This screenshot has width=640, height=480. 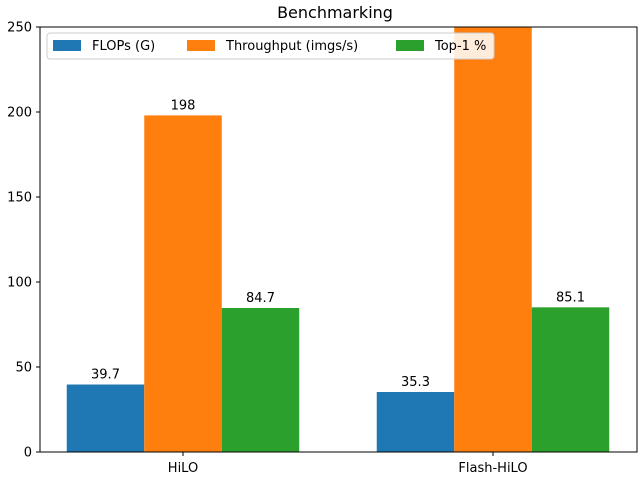 What do you see at coordinates (201, 45) in the screenshot?
I see `legend-swatch-throughput-imgs-s` at bounding box center [201, 45].